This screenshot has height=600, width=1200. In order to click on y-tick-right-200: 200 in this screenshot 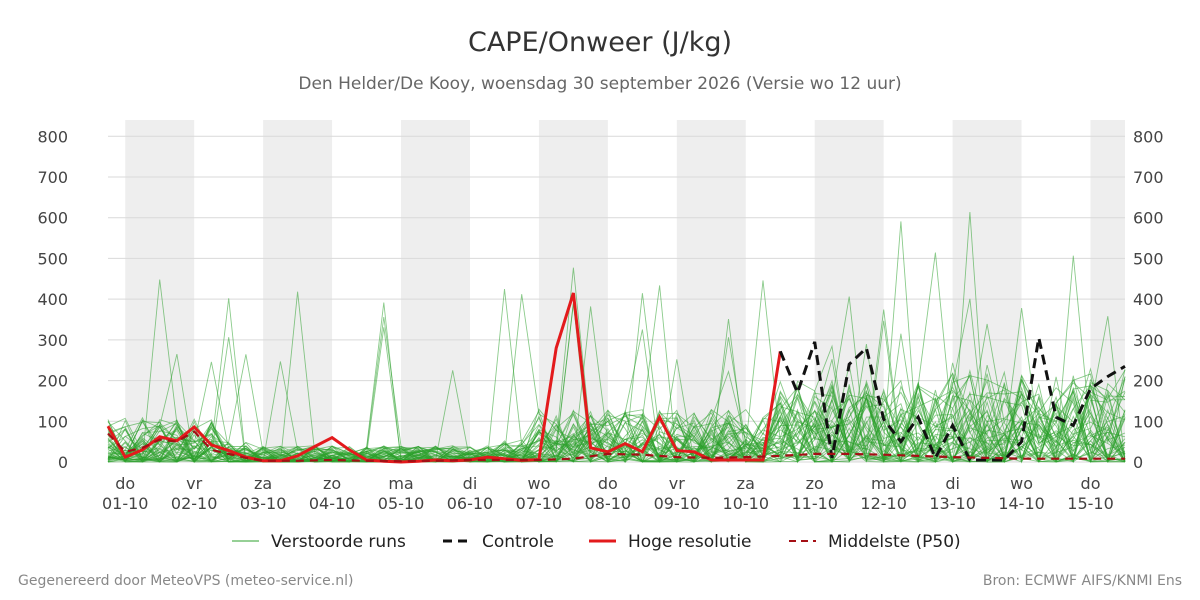, I will do `click(1148, 381)`.